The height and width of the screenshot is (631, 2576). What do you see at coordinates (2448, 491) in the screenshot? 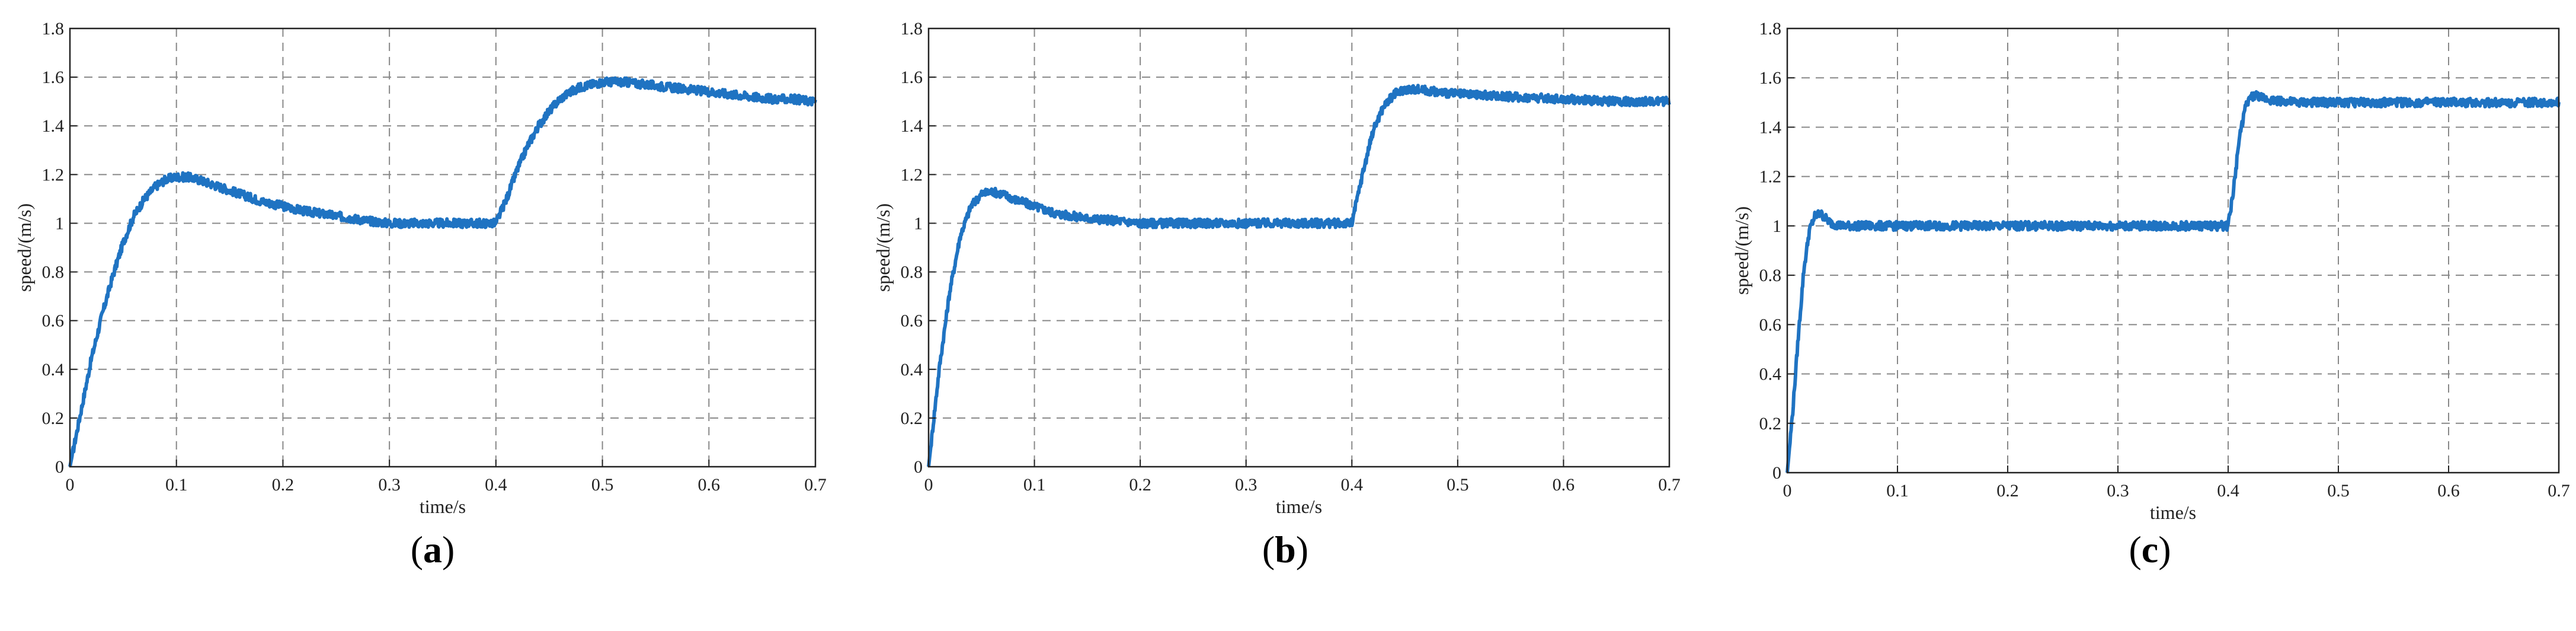
I see `x-tick-label-c-6: 0.6` at bounding box center [2448, 491].